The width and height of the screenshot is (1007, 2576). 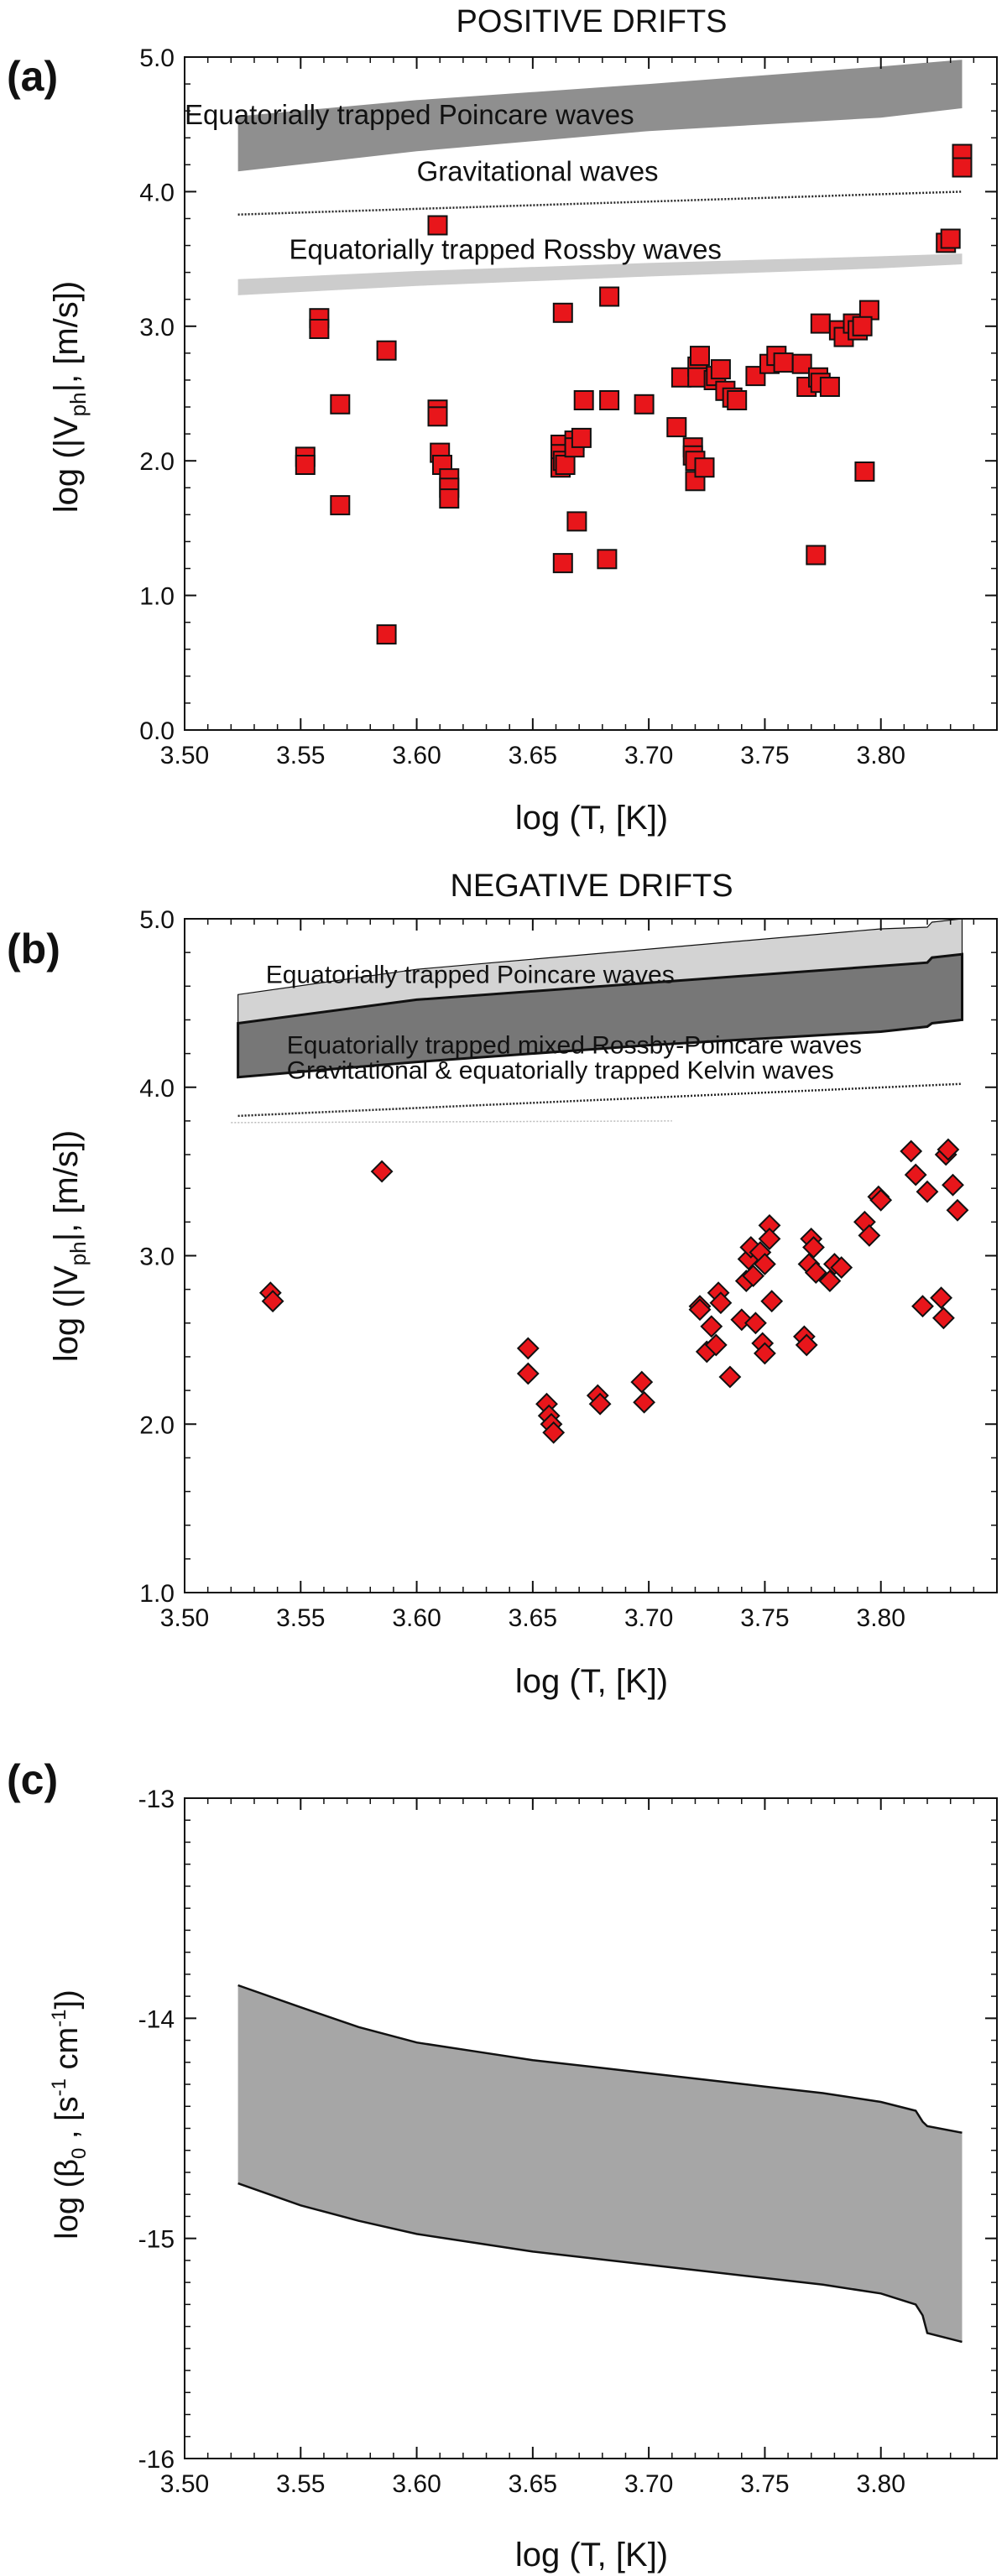 What do you see at coordinates (591, 818) in the screenshot?
I see `panel-a-x-axis-label: log (T, [K])` at bounding box center [591, 818].